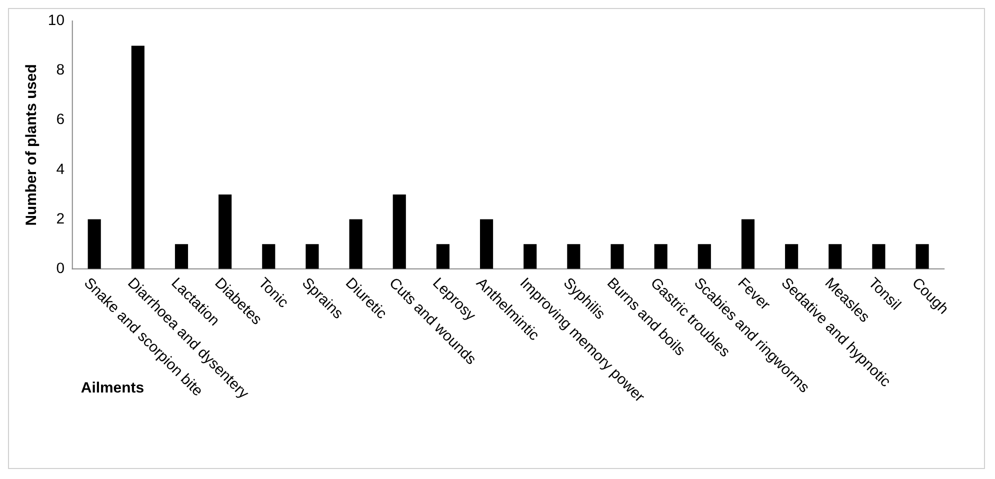 The height and width of the screenshot is (479, 995). Describe the element at coordinates (56, 21) in the screenshot. I see `y-tick-label: 10` at that location.